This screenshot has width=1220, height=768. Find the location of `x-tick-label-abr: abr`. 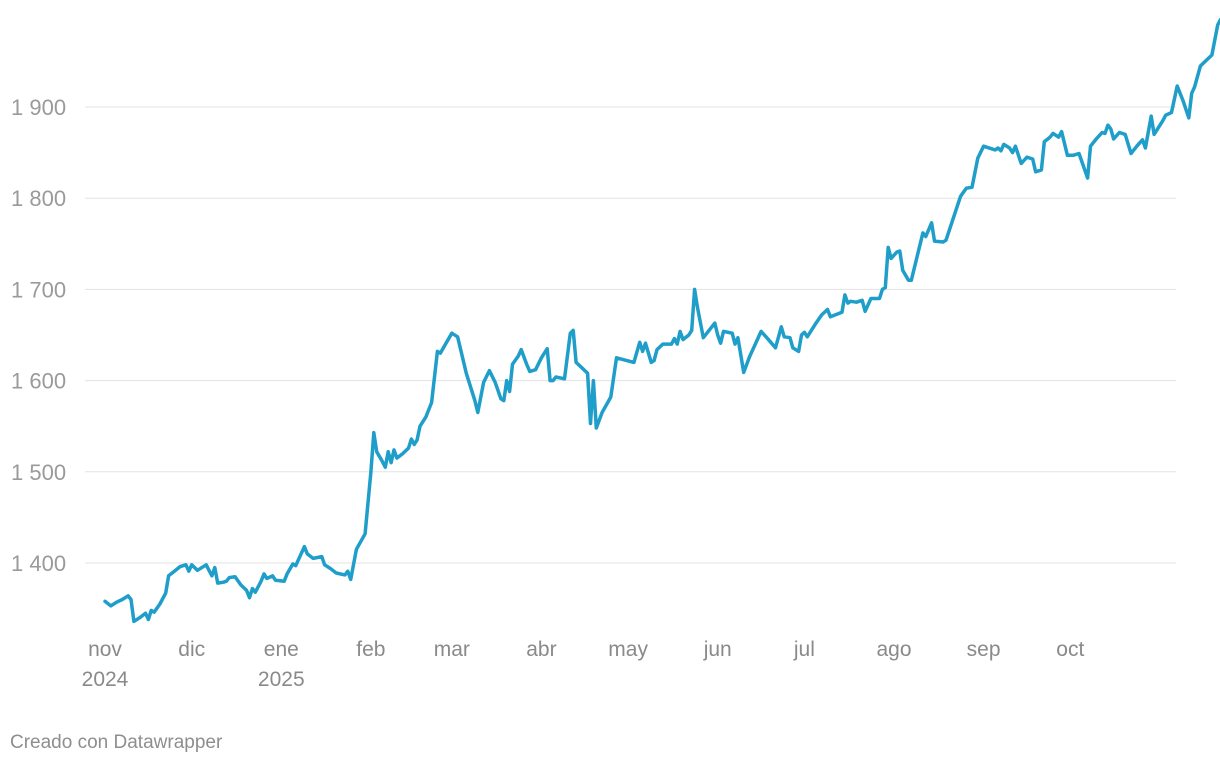

x-tick-label-abr: abr is located at coordinates (541, 649).